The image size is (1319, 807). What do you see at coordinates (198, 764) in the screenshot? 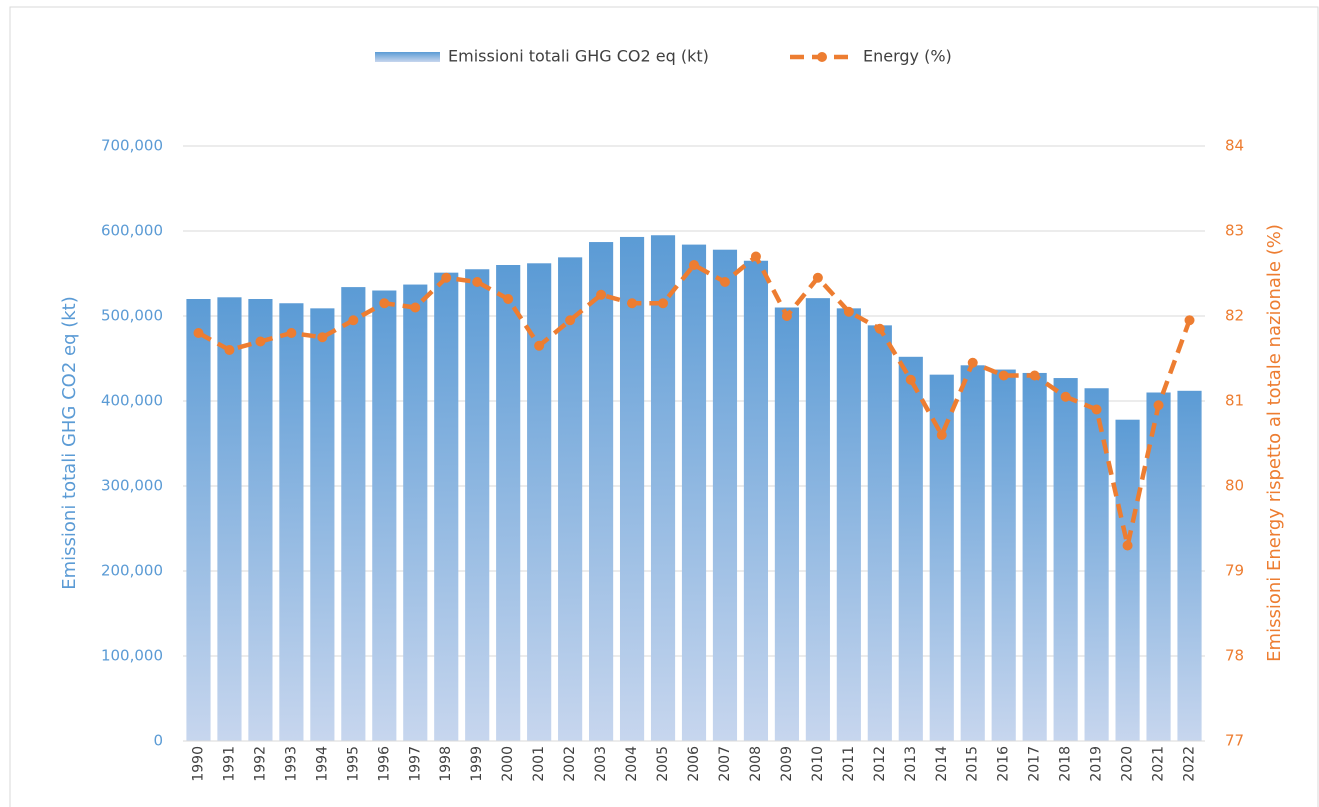
I see `x-tick-label: 1990` at bounding box center [198, 764].